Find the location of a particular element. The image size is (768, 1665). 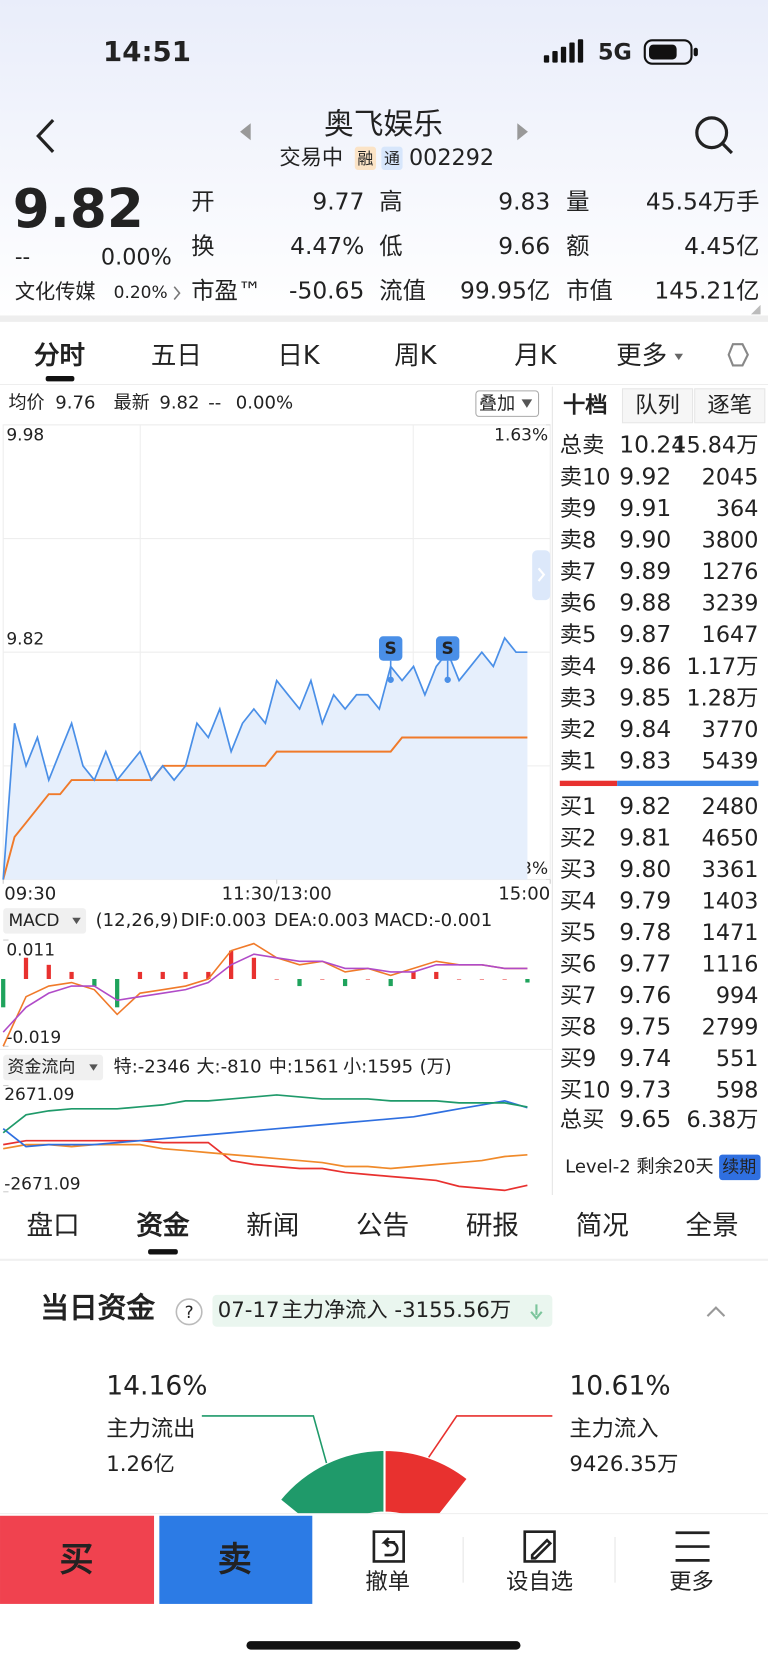

detail-tab: 研报 is located at coordinates (492, 1225).